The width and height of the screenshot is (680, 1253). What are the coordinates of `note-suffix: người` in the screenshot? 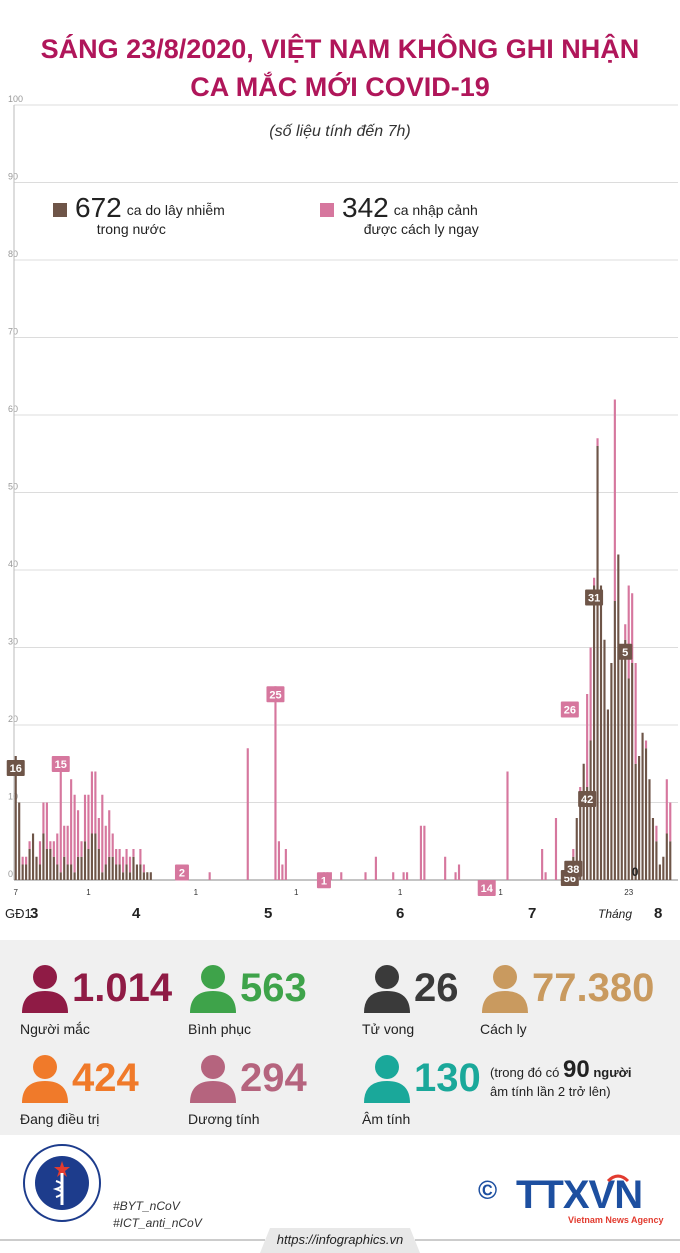 It's located at (612, 1072).